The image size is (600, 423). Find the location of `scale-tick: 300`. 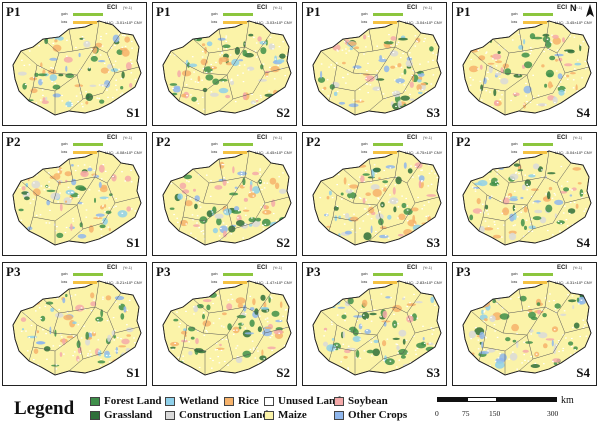

scale-tick: 300 is located at coordinates (553, 413).